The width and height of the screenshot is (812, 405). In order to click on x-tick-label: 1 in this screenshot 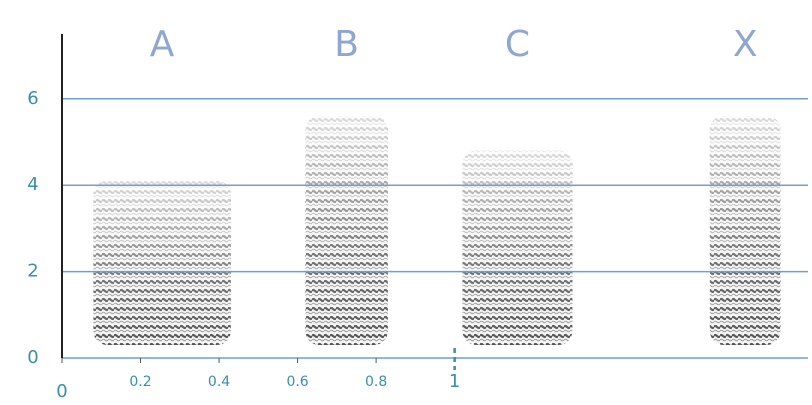, I will do `click(454, 381)`.